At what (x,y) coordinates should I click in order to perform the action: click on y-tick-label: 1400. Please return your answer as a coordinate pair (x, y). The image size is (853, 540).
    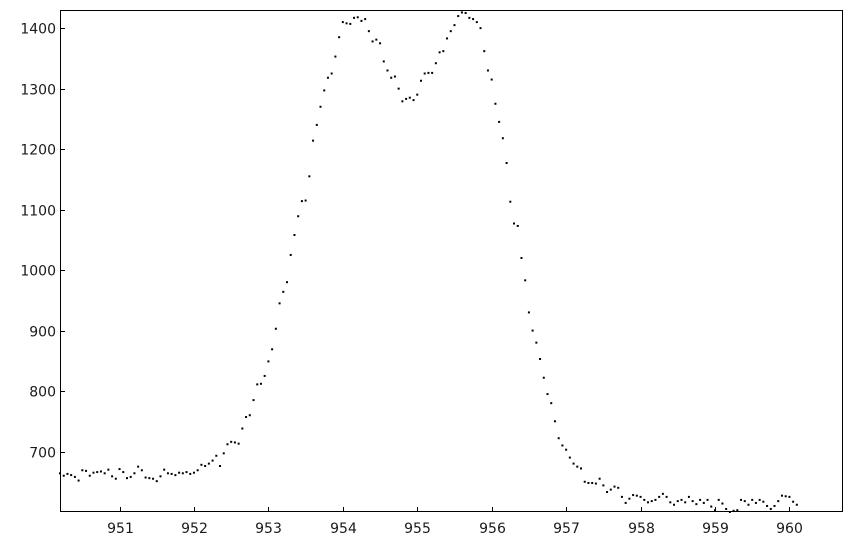
    Looking at the image, I should click on (38, 30).